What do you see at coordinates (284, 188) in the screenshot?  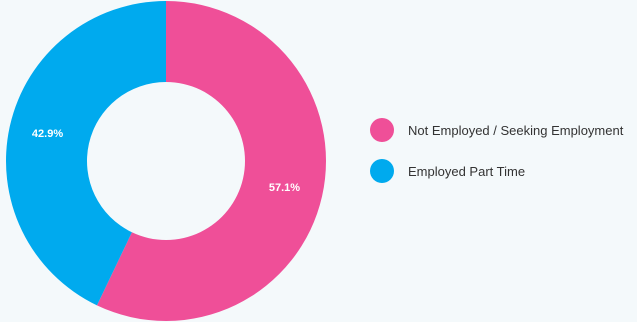 I see `slice-label-not-employed: 57.1%` at bounding box center [284, 188].